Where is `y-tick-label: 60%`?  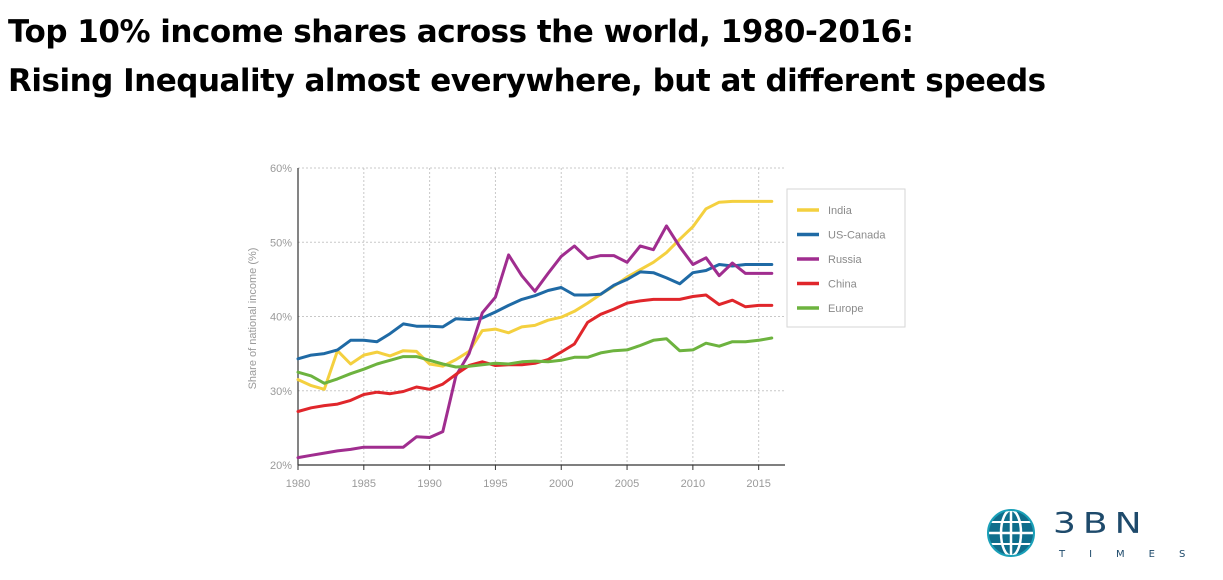
y-tick-label: 60% is located at coordinates (281, 169).